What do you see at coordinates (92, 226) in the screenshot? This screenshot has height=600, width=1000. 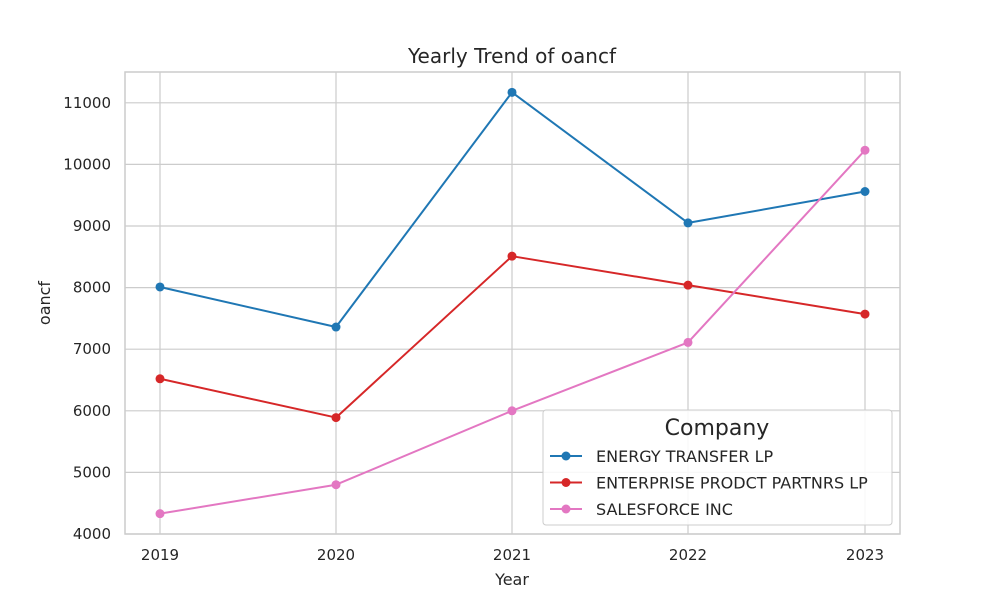 I see `y-tick-label: 9000` at bounding box center [92, 226].